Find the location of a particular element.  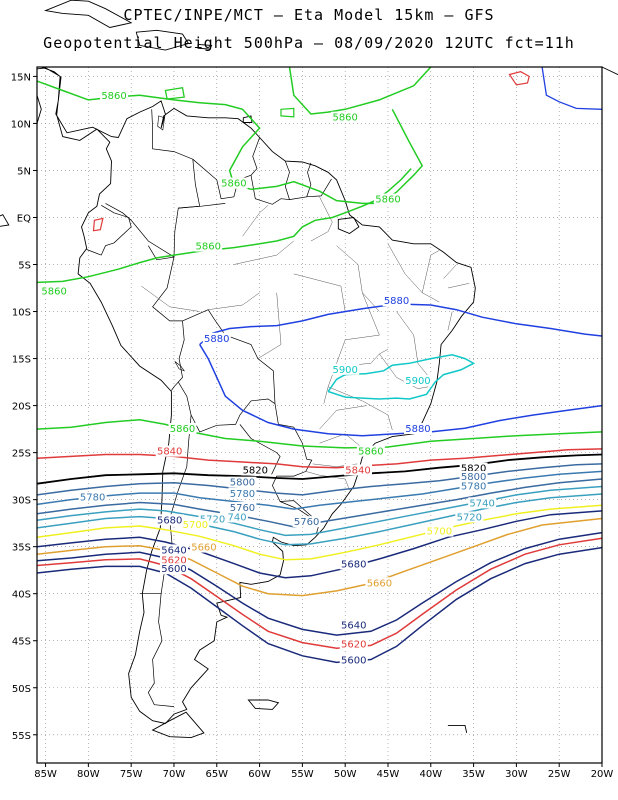

puerto-rico-coast is located at coordinates (205, 46).